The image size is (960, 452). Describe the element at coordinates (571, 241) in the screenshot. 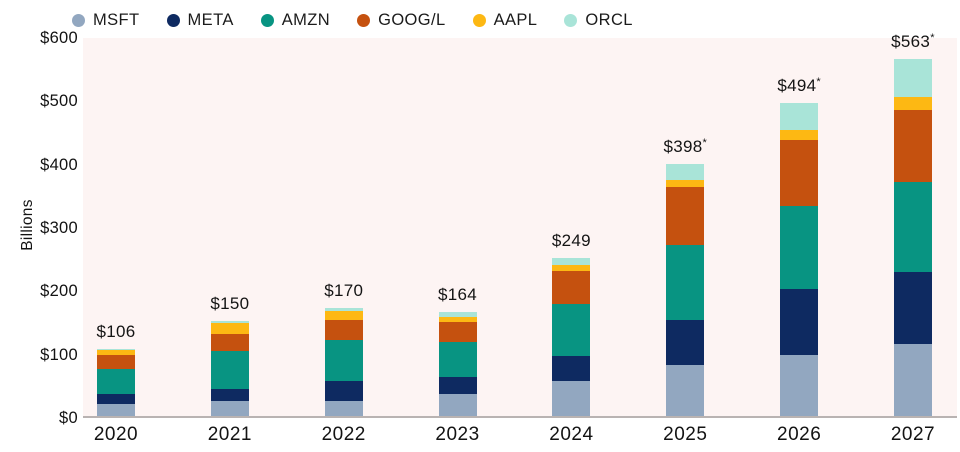

I see `bar-total-label-2024: $249` at that location.